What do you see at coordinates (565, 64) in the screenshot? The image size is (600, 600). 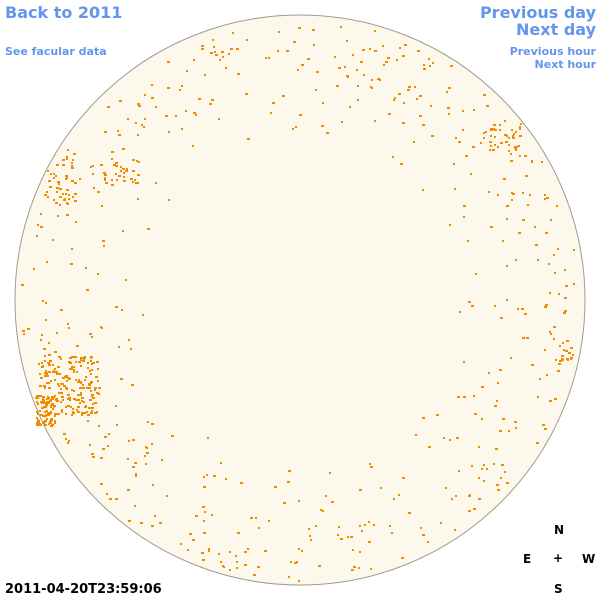 I see `next-hour-link: Next hour` at bounding box center [565, 64].